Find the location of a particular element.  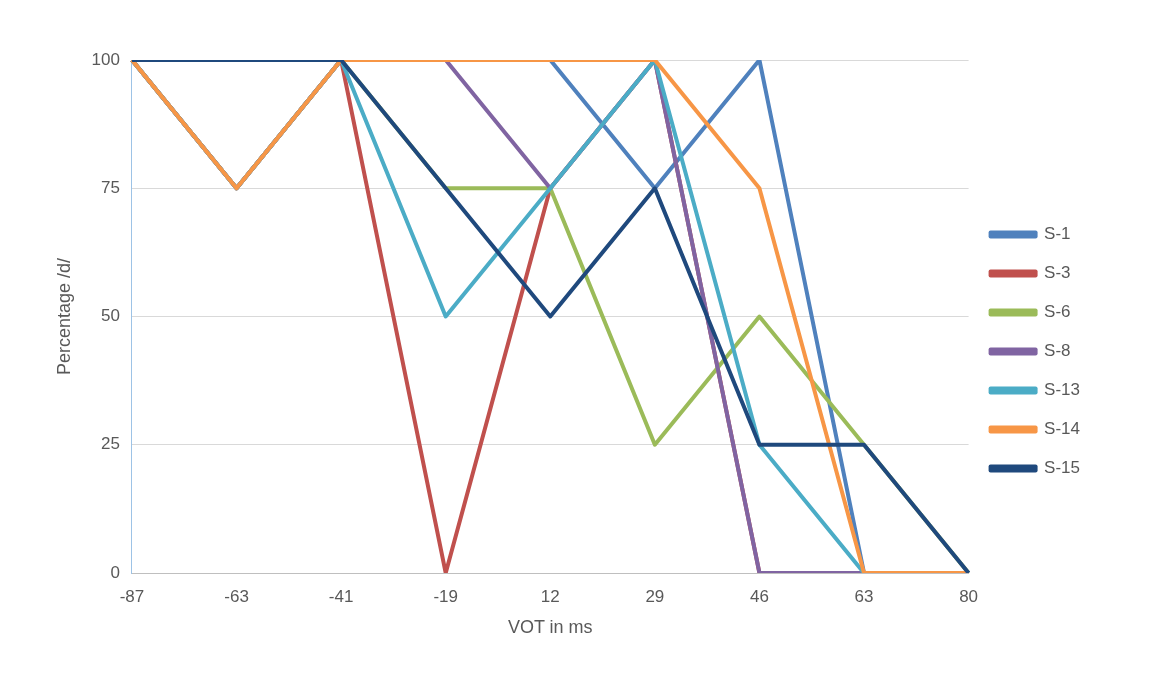

y-tick-label: 100 is located at coordinates (105, 59).